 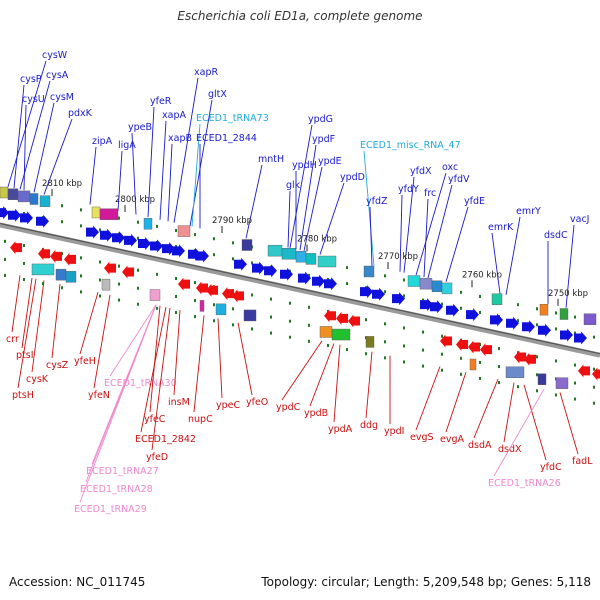 What do you see at coordinates (33, 99) in the screenshot?
I see `gene-label-cysU: cysU` at bounding box center [33, 99].